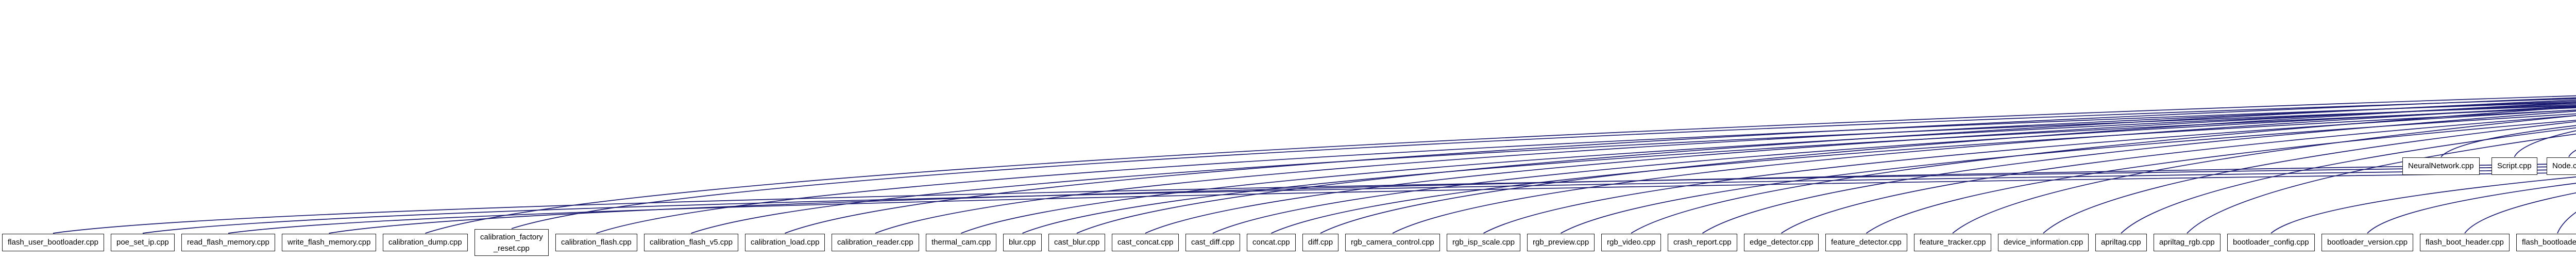 This screenshot has height=258, width=2576. Describe the element at coordinates (511, 242) in the screenshot. I see `graph-node-calibration_factory_reset-cpp: calibration_factory _reset.cpp` at that location.